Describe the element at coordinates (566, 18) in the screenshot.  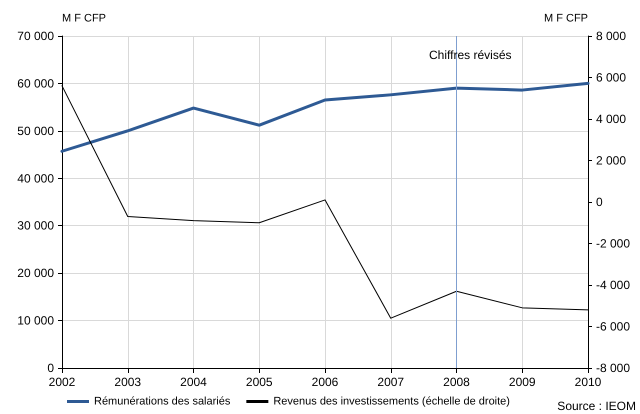
I see `y2-axis-title: M F CFP` at that location.